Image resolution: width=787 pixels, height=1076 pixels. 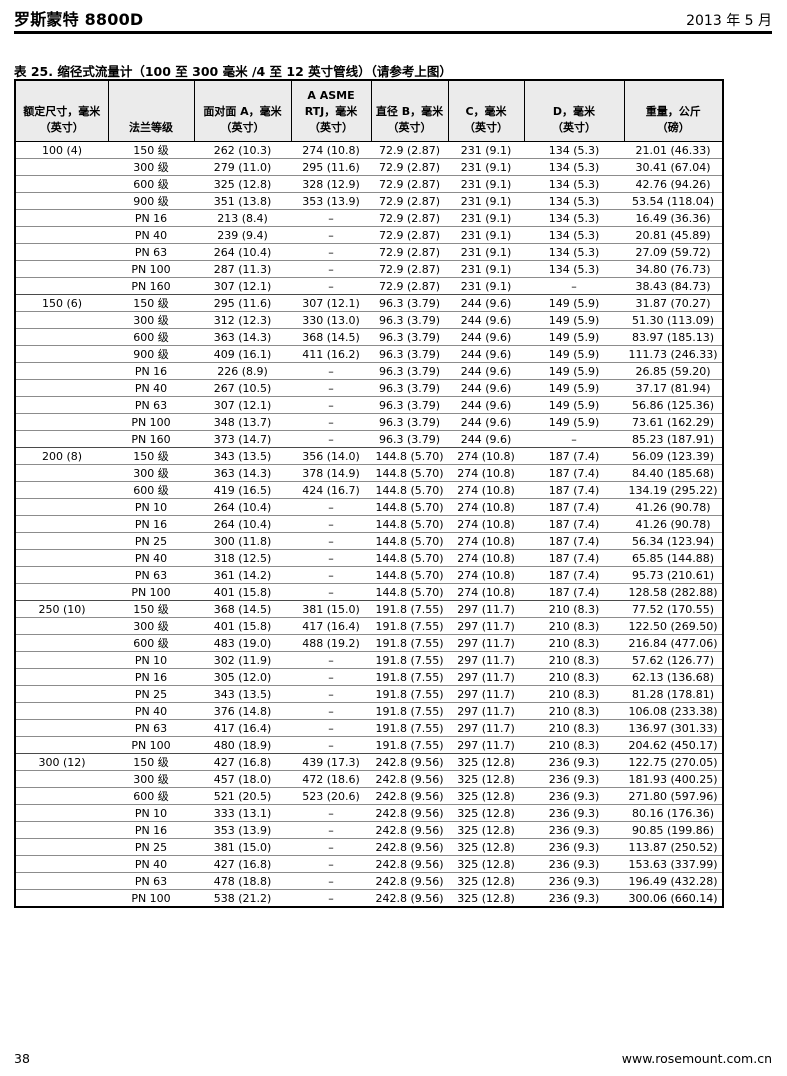 I want to click on cell-size: 300 (12), so click(x=61, y=762).